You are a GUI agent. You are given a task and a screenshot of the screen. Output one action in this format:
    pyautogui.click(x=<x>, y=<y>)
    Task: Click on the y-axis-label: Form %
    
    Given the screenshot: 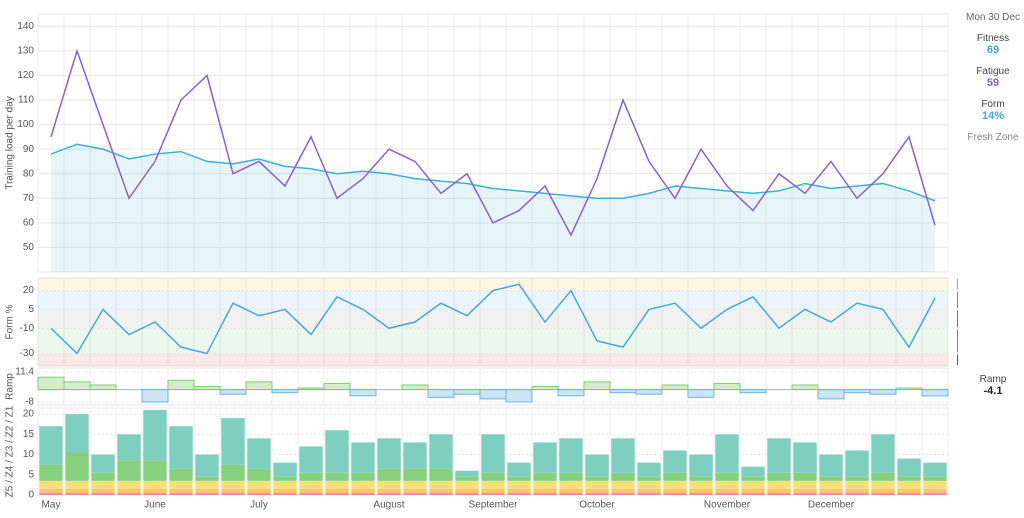 What is the action you would take?
    pyautogui.click(x=10, y=321)
    